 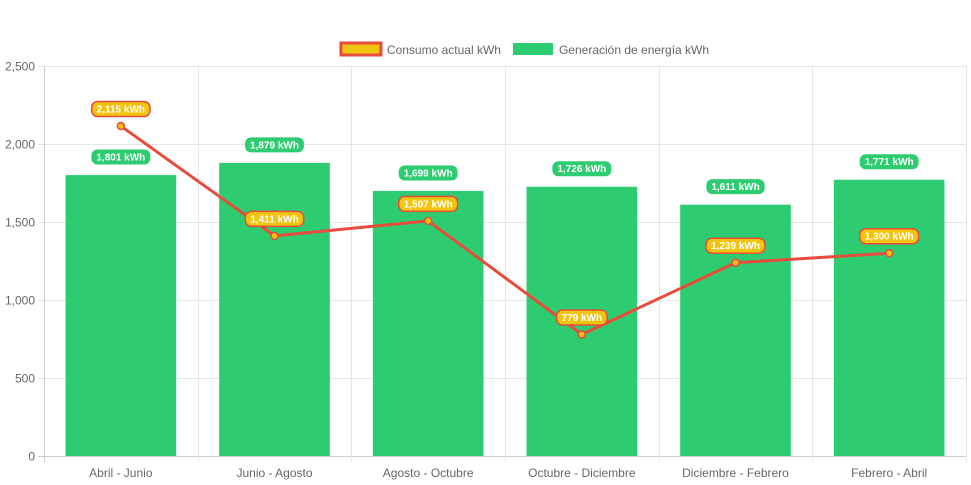 I want to click on y-tick-label: 2,500, so click(x=20, y=67).